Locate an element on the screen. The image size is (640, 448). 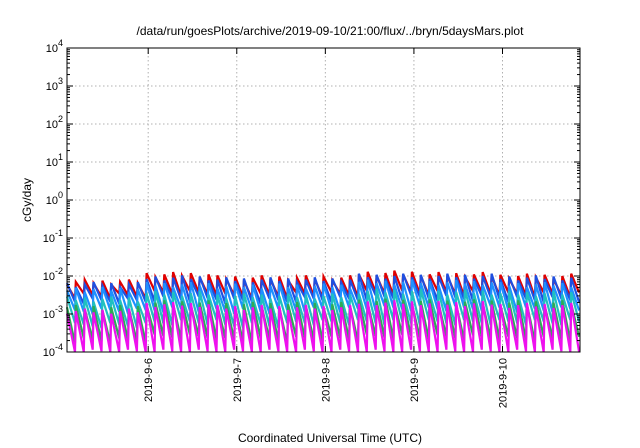
x-tick-label: 2019-9-7 is located at coordinates (238, 380).